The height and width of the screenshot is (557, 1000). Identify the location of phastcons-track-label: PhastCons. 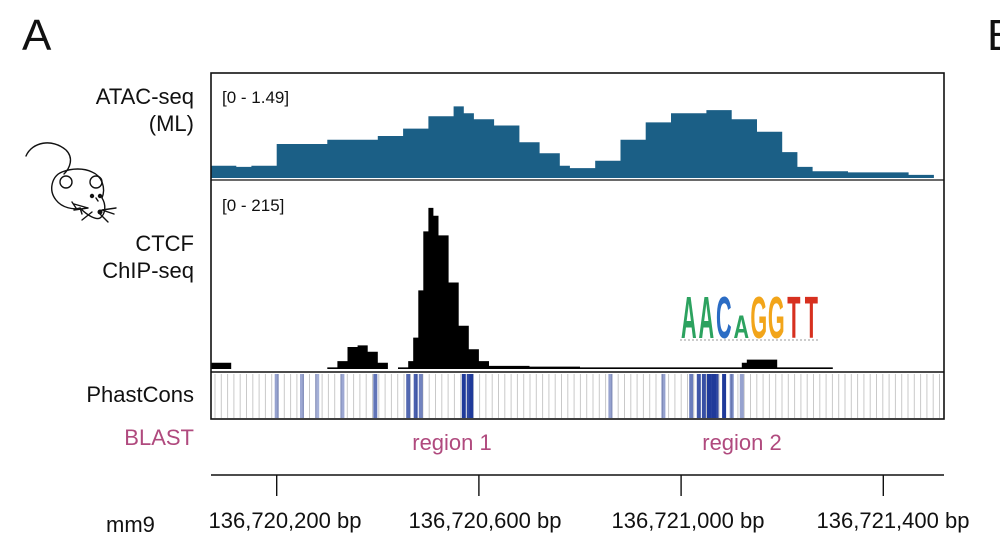
(140, 394).